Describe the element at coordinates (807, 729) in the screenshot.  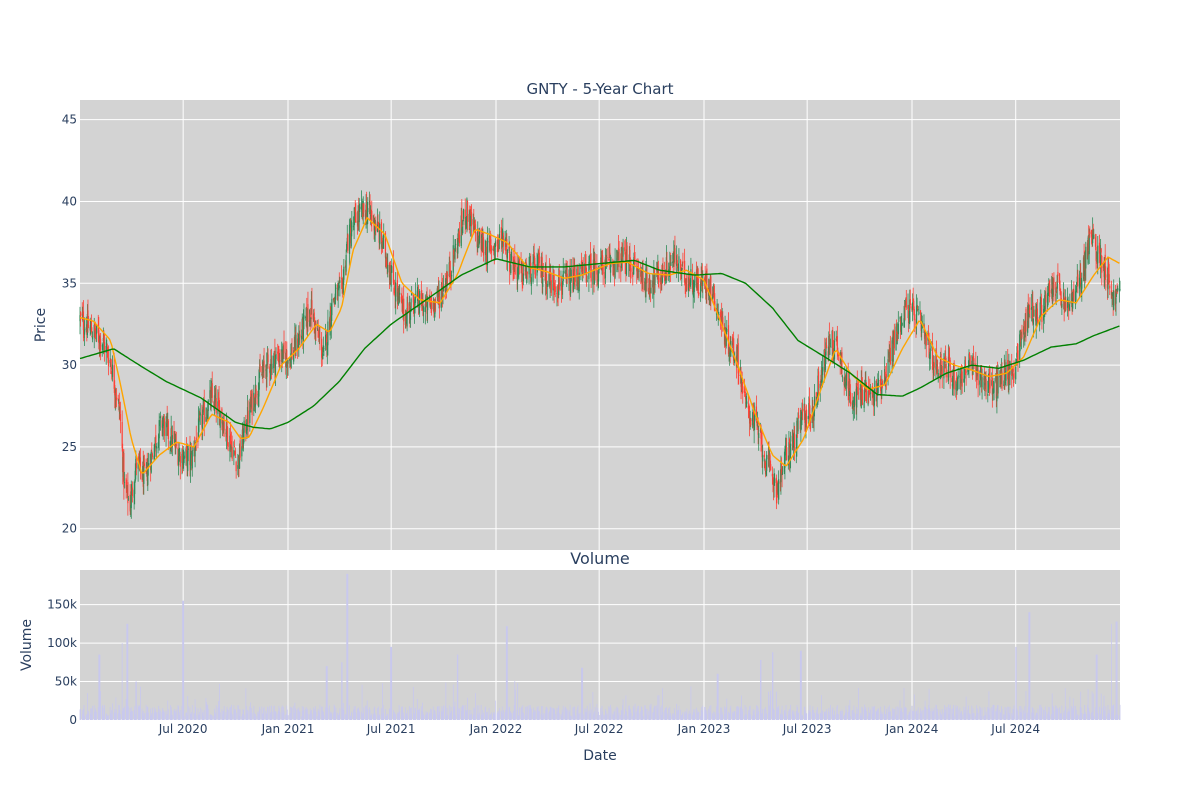
I see `x-tick-label: Jul 2023` at that location.